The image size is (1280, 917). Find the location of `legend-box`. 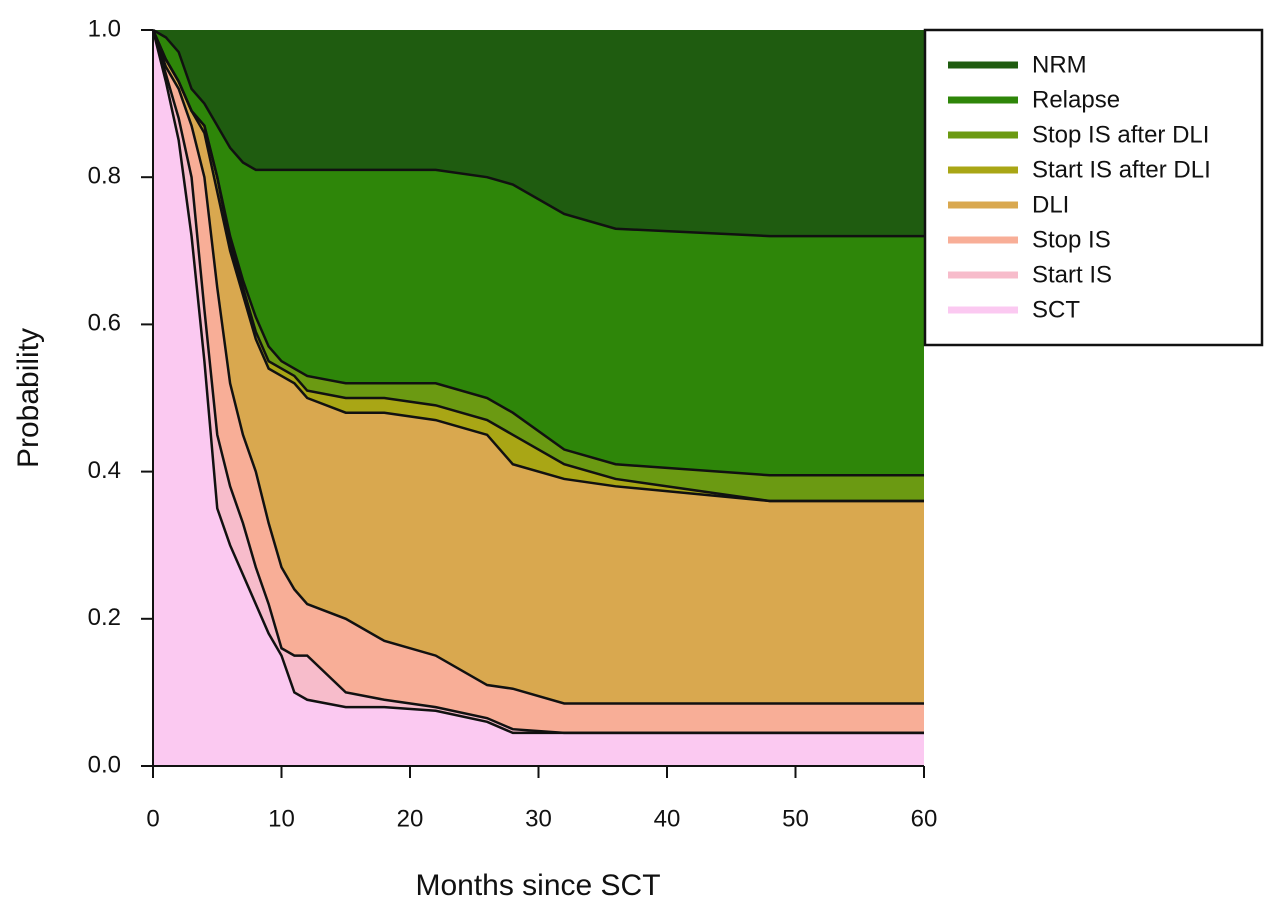

legend-box is located at coordinates (1093, 187).